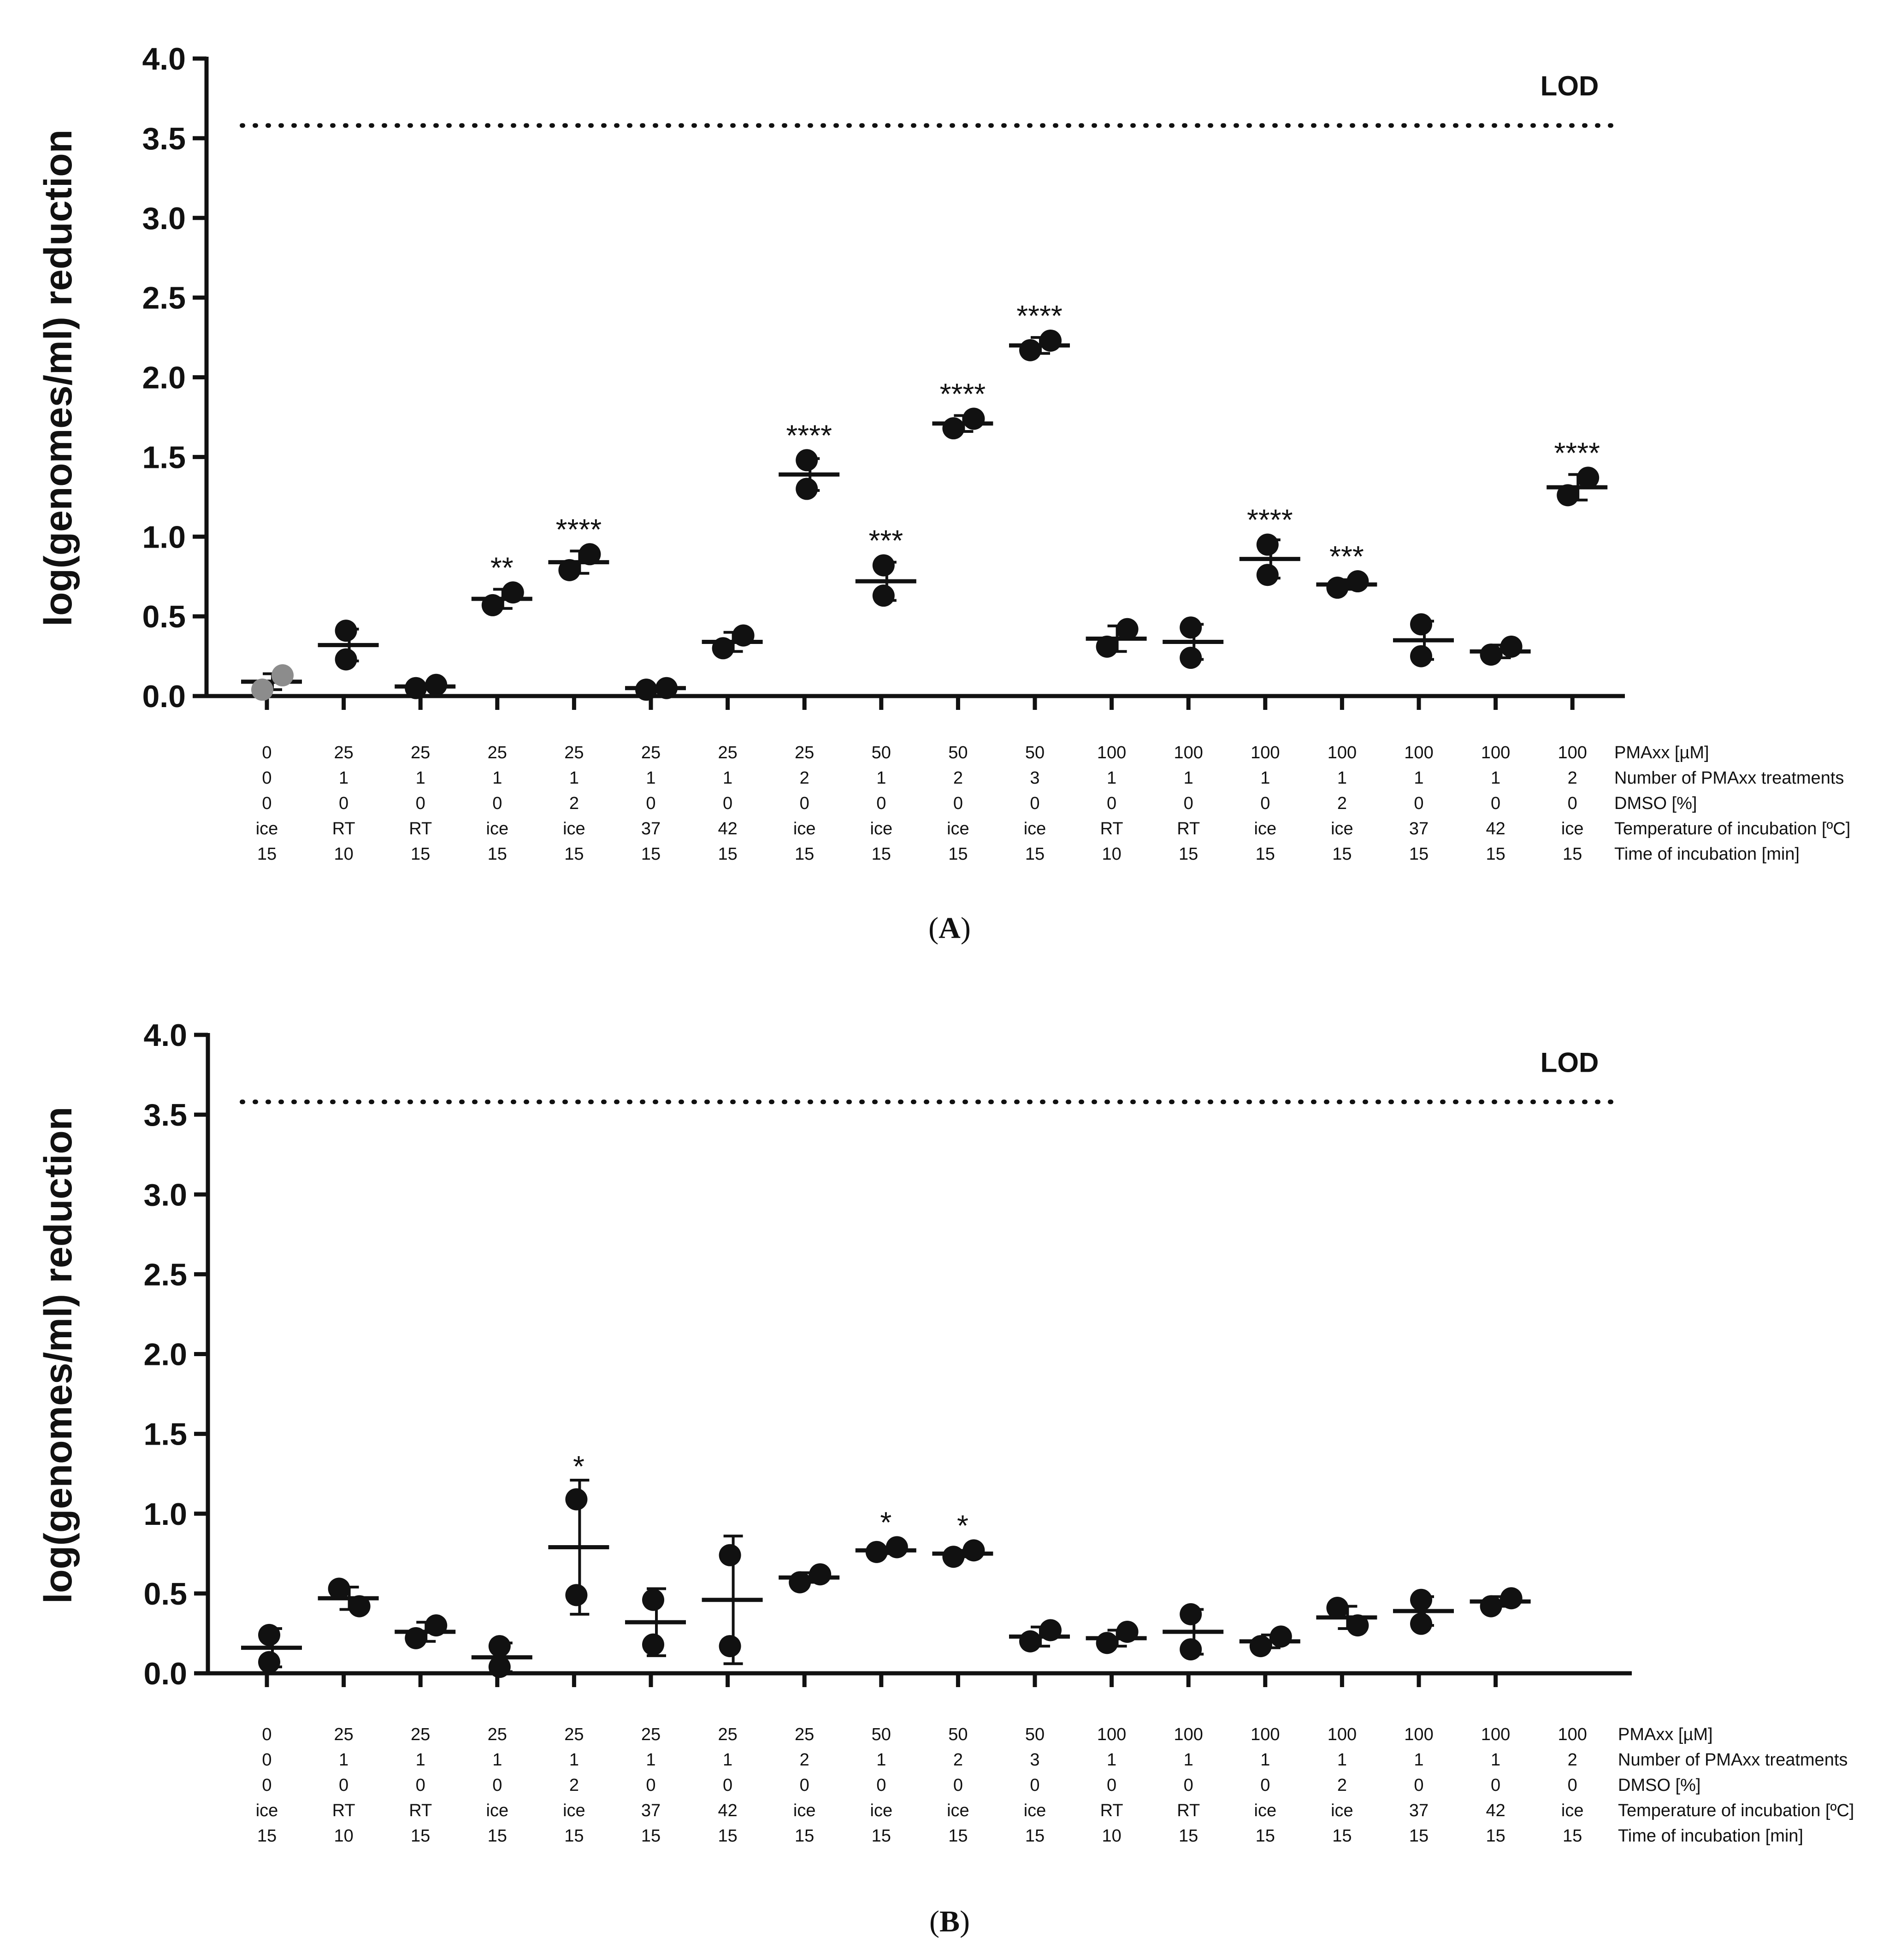 This screenshot has height=1960, width=1895. I want to click on panel-label: (B), so click(949, 1922).